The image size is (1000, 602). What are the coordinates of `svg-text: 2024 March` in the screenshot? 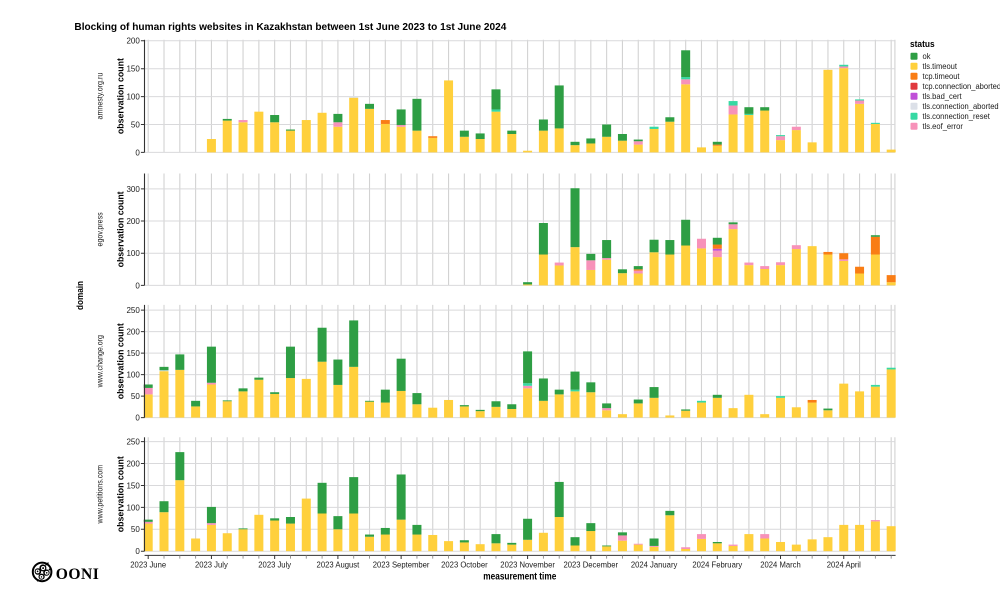 It's located at (780, 565).